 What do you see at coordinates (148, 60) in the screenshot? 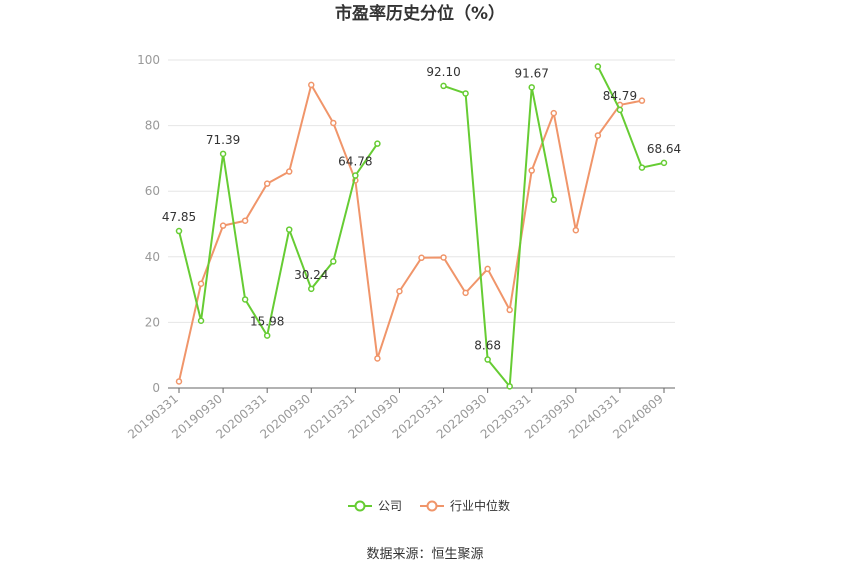
I see `y-tick-label: 100` at bounding box center [148, 60].